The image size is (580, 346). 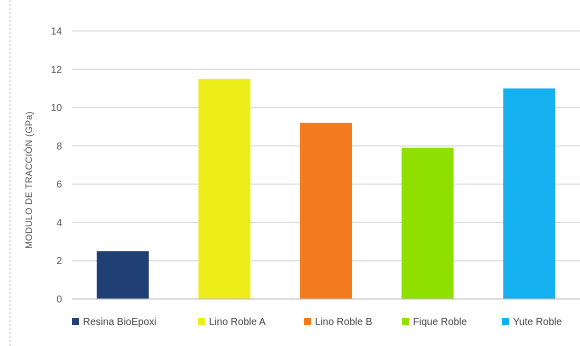 I want to click on bar-fique-roble, so click(x=427, y=223).